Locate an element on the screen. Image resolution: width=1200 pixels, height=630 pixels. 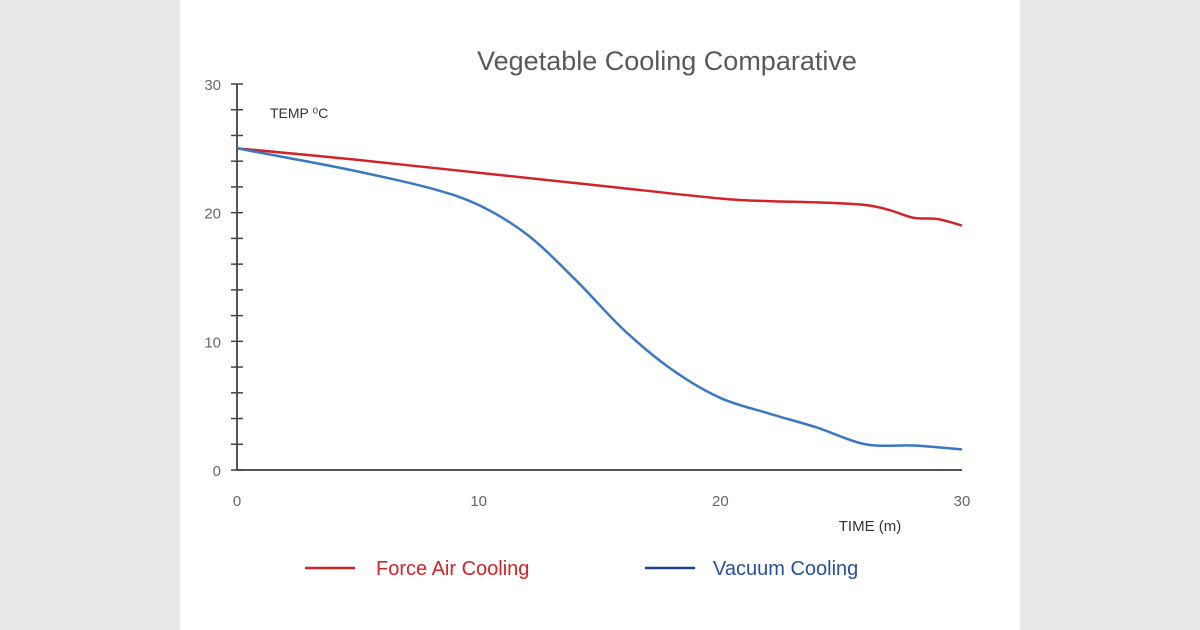
series-line-force-air-cooling is located at coordinates (599, 187).